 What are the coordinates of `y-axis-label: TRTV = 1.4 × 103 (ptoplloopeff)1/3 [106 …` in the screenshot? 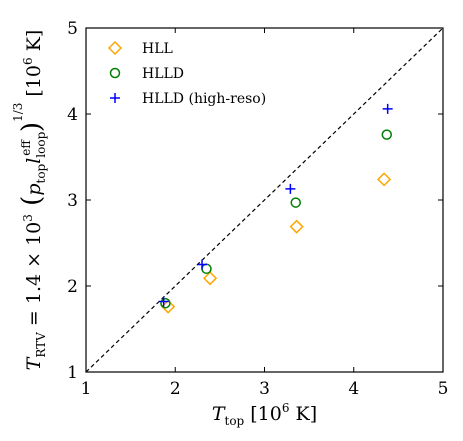 It's located at (29, 200).